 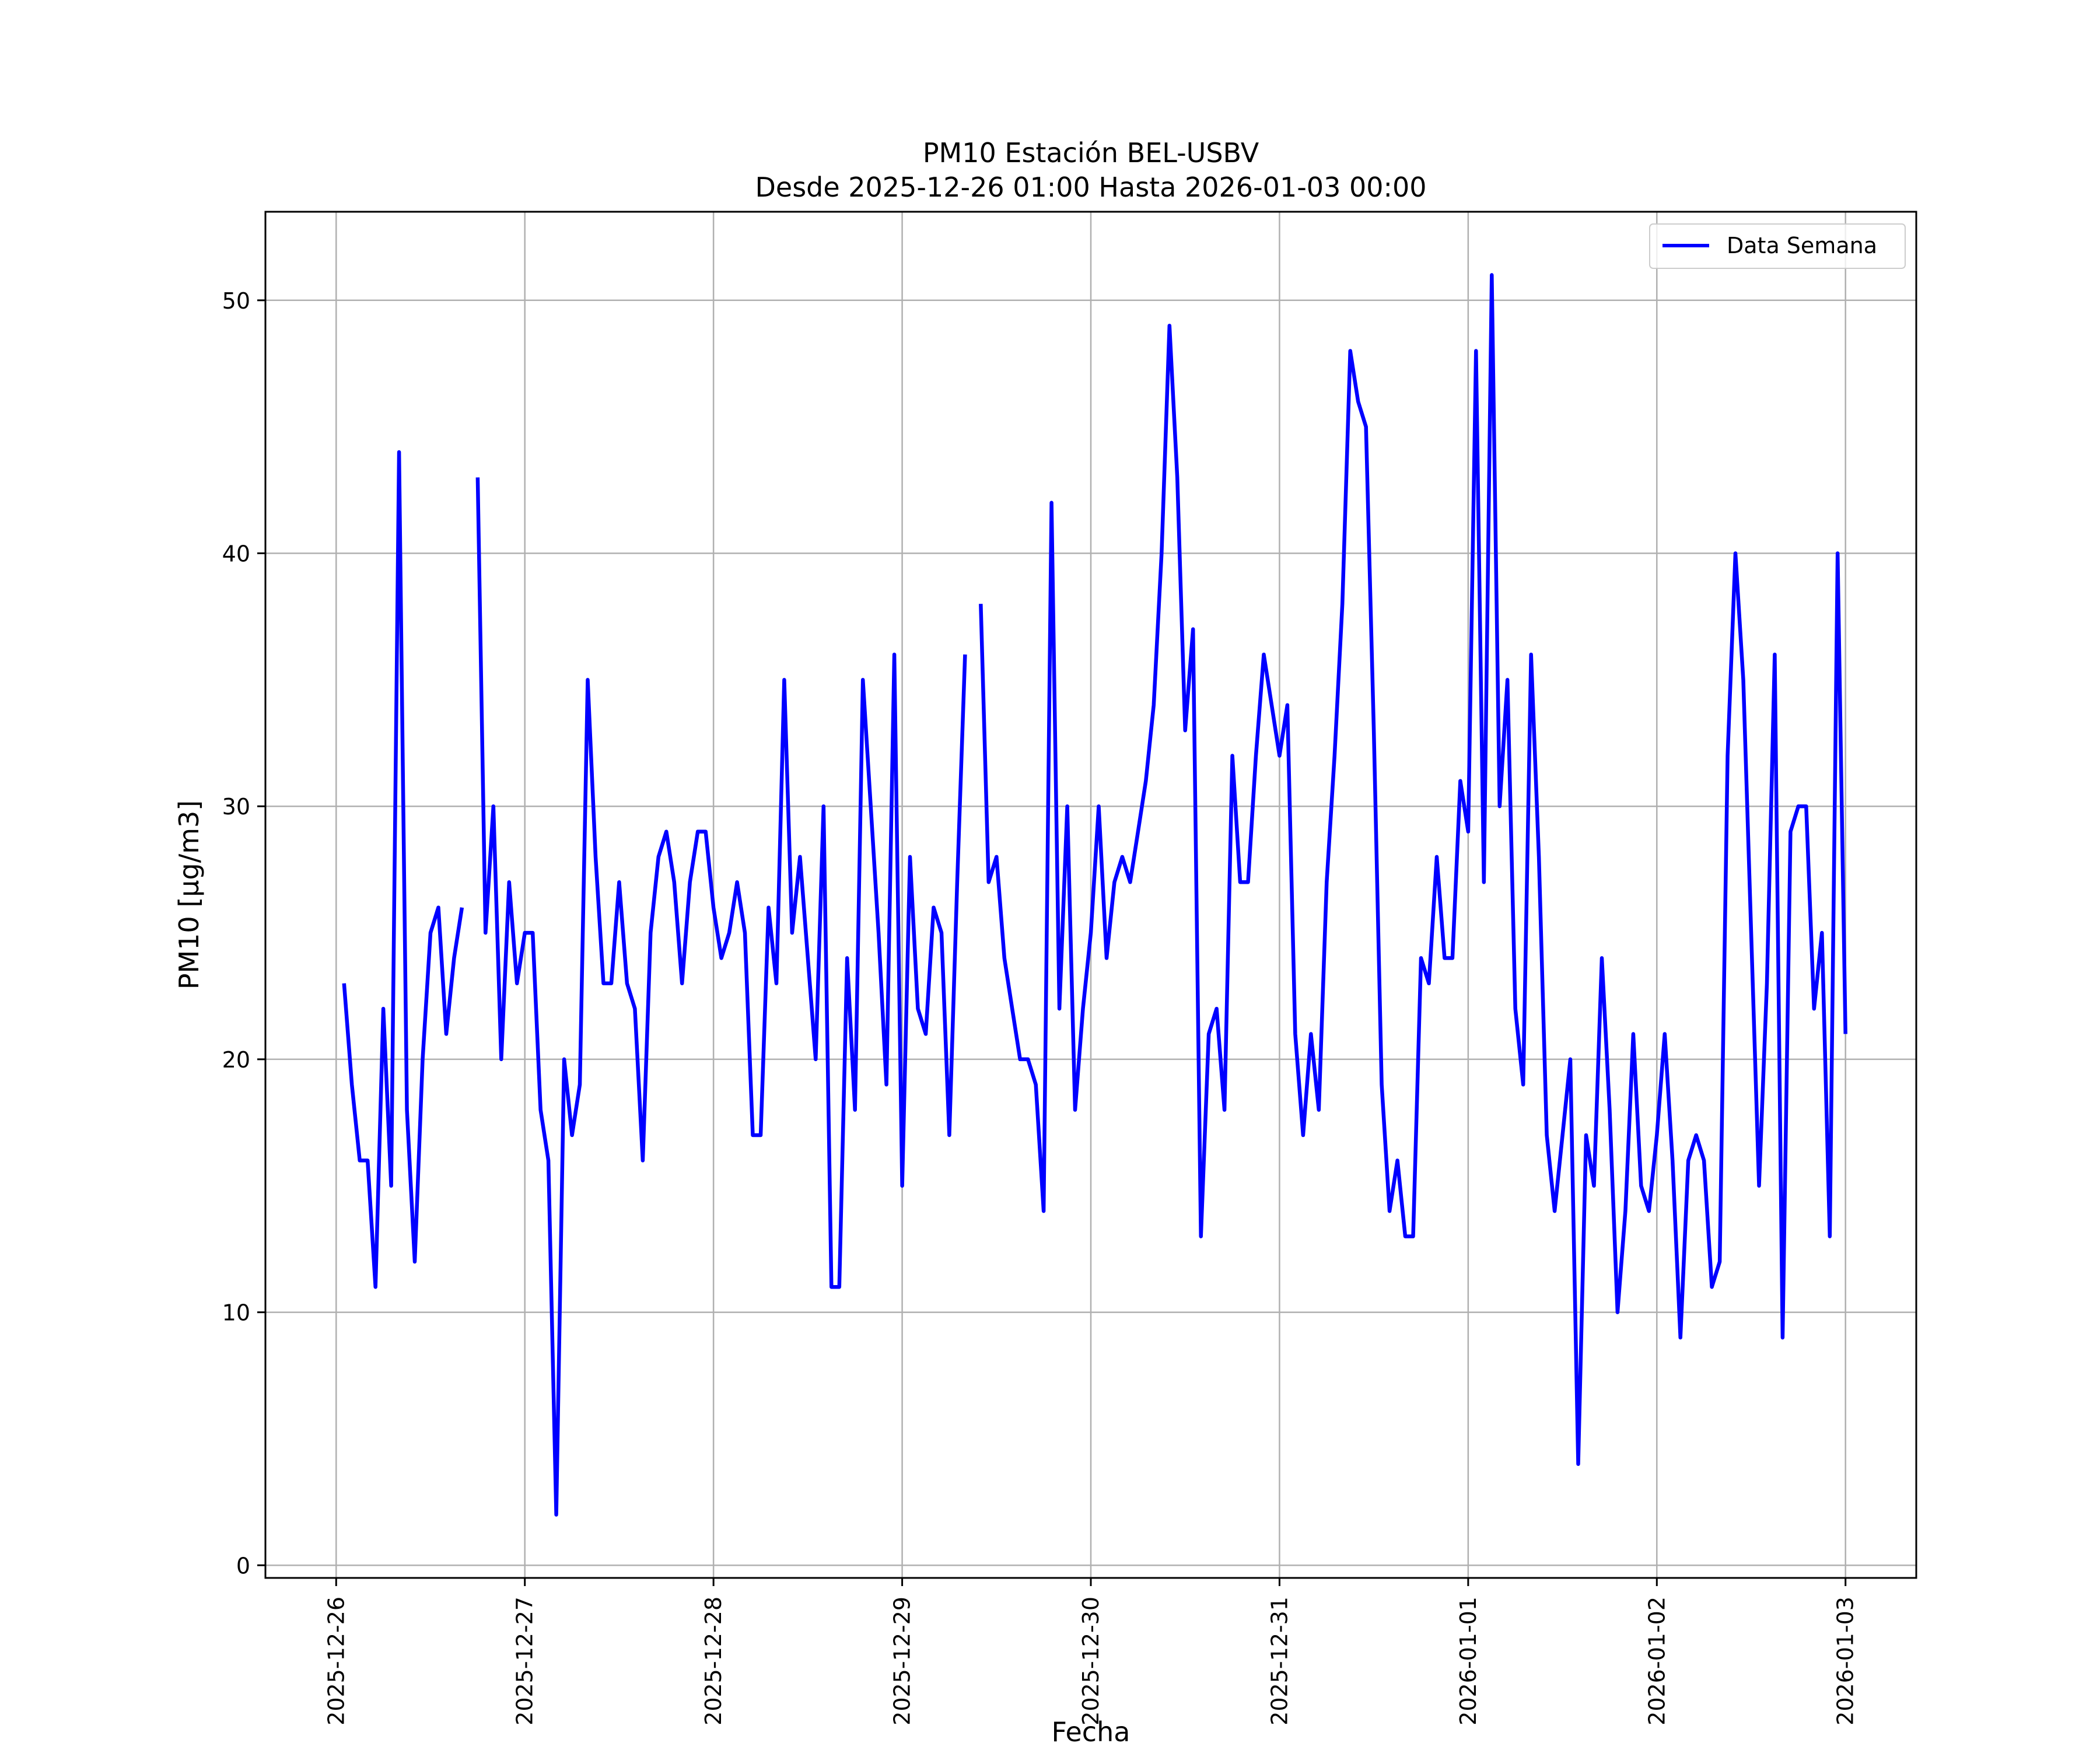 I want to click on x-tick-label: 2025-12-27, so click(x=525, y=1661).